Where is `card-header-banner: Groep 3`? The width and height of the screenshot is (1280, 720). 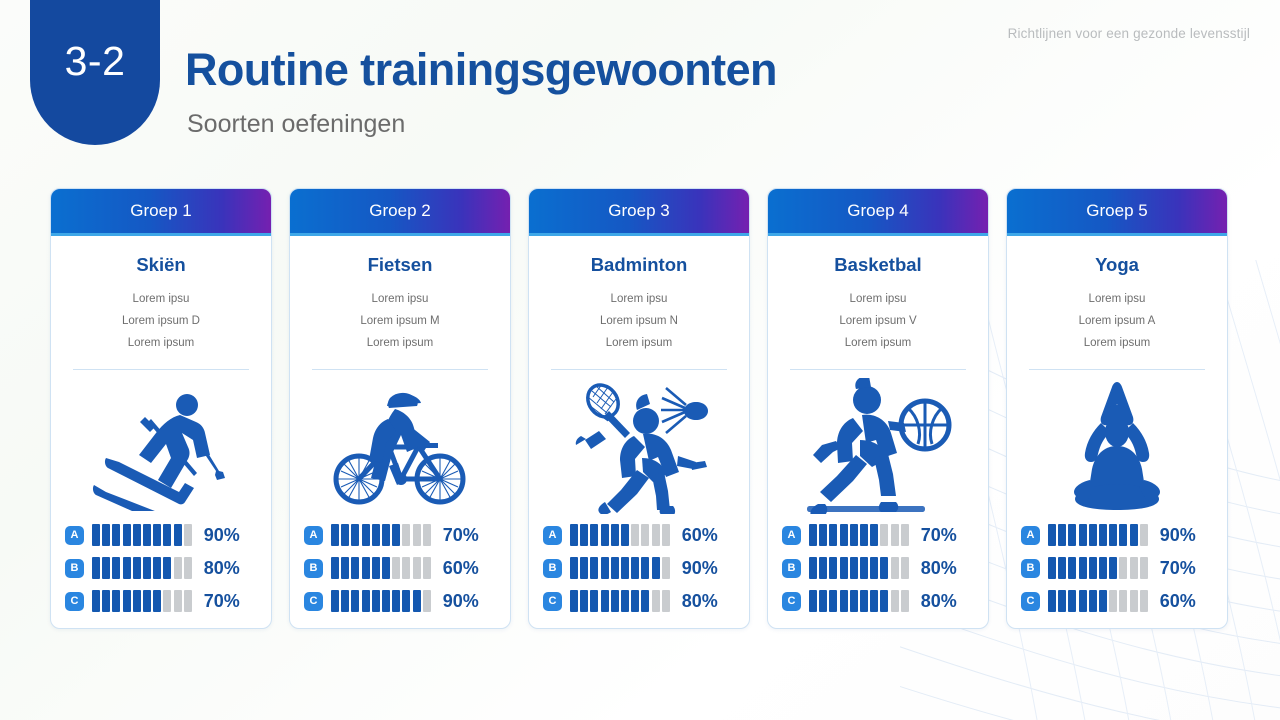
card-header-banner: Groep 3 is located at coordinates (639, 211).